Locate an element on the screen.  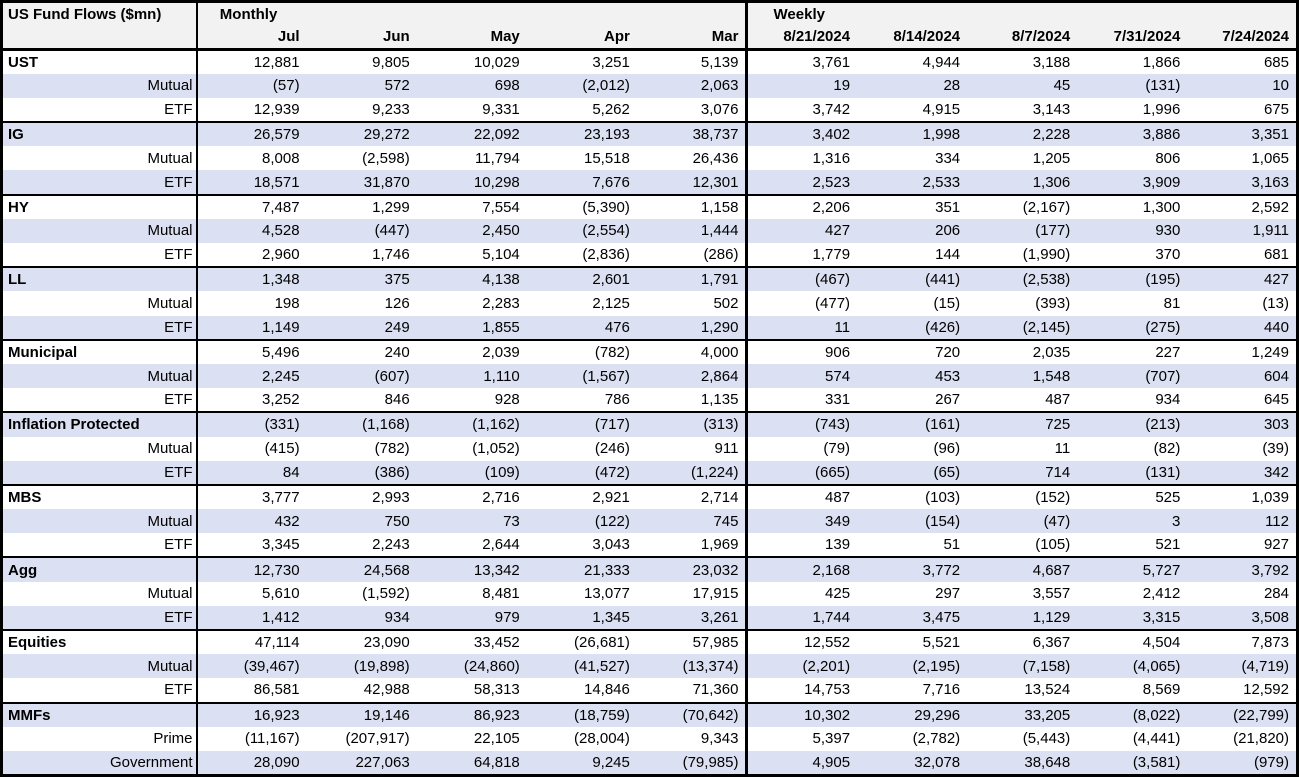
weekly-value-cell: 334 is located at coordinates (948, 158).